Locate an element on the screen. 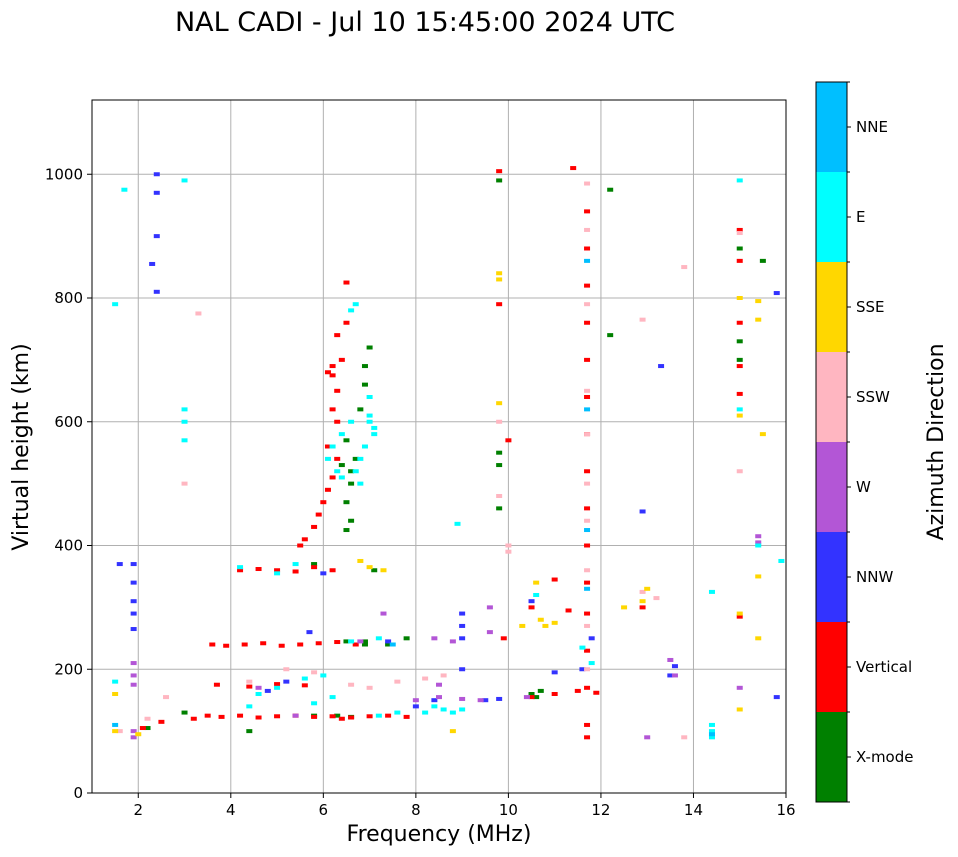 The height and width of the screenshot is (857, 958). x-axis-label: Frequency (MHz) is located at coordinates (439, 834).